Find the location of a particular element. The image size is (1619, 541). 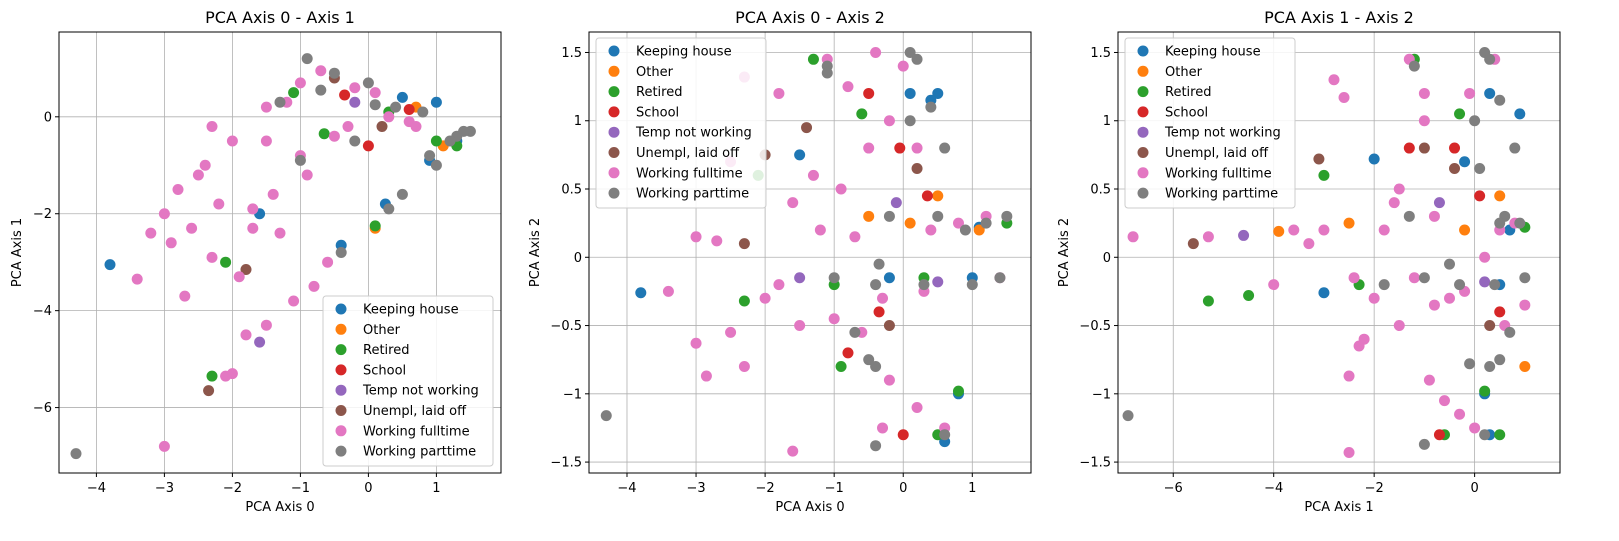

y-tick-label: 0.5 is located at coordinates (1100, 190).